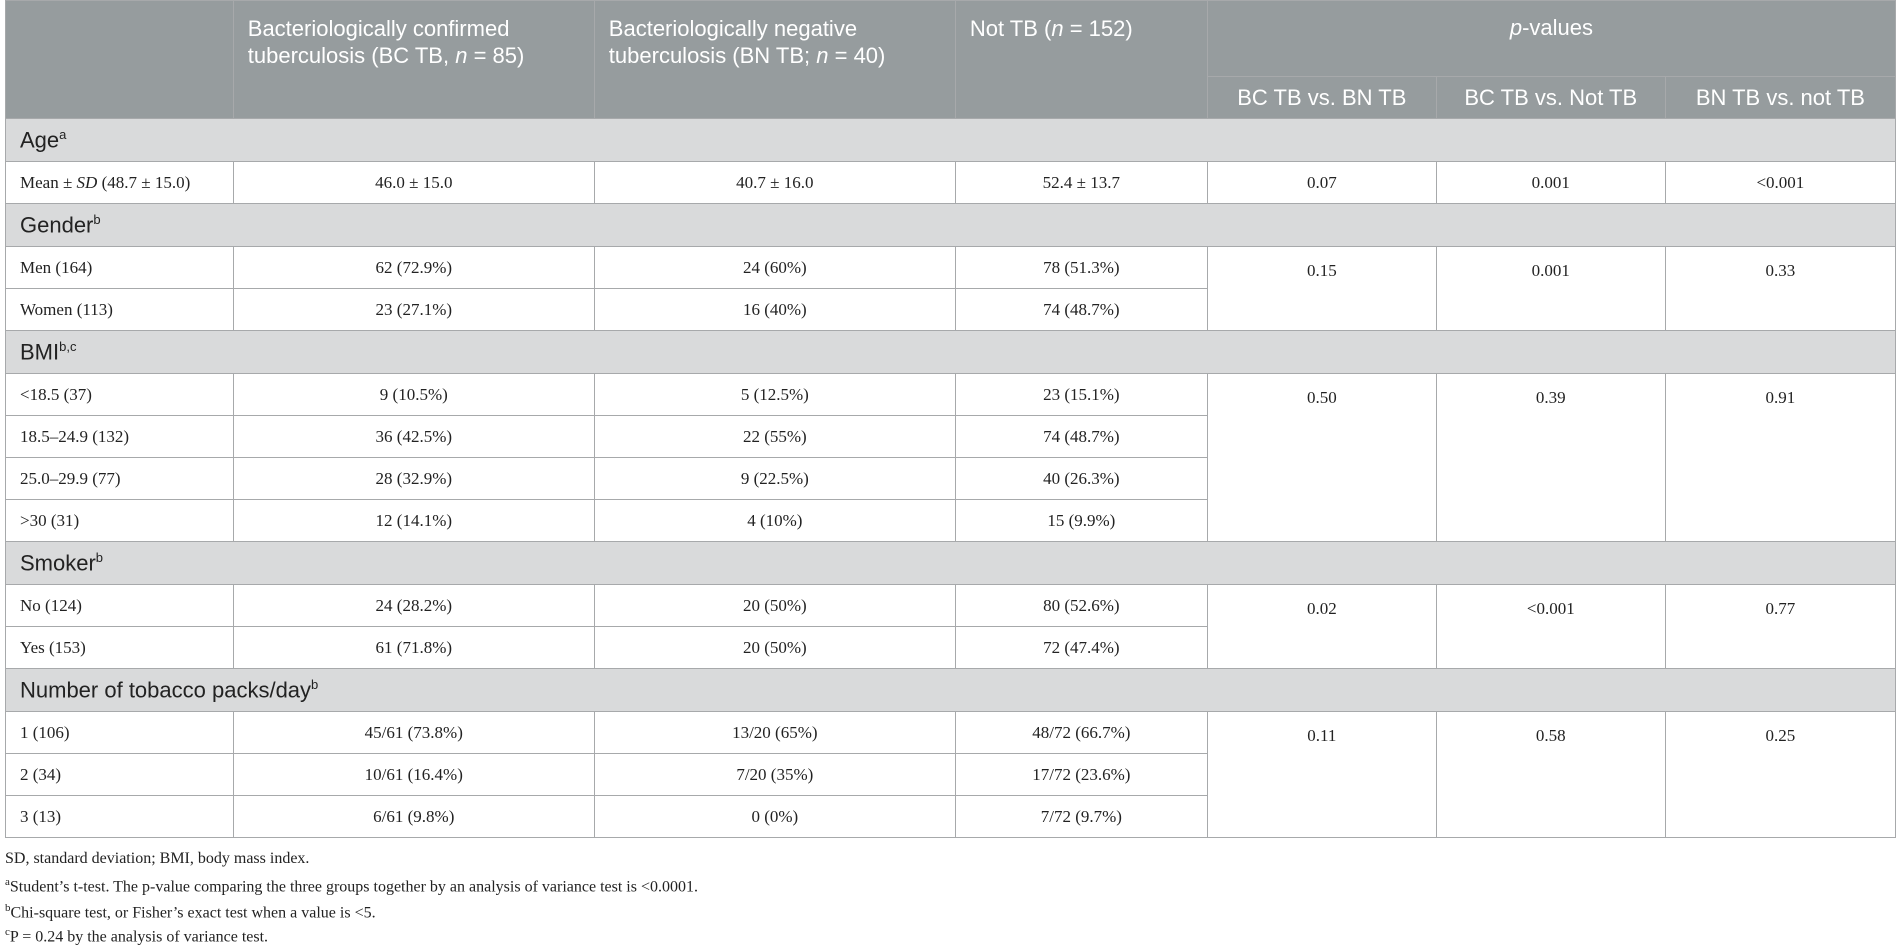 The height and width of the screenshot is (948, 1901). I want to click on cell-bn: 24 (60%), so click(774, 267).